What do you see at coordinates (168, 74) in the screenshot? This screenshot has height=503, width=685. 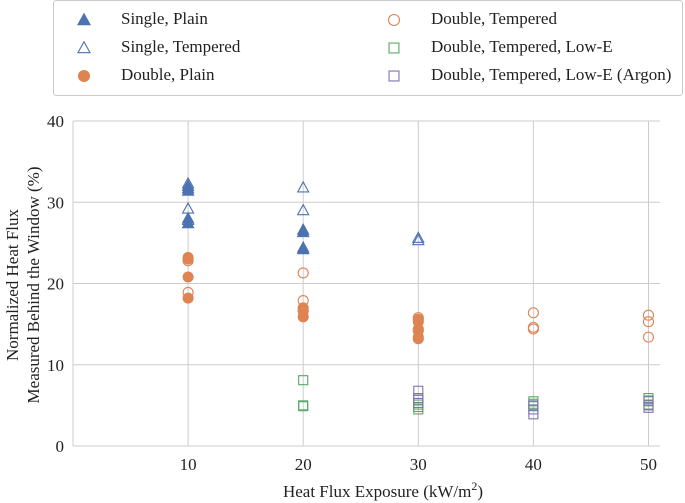 I see `legend-label: Double, Plain` at bounding box center [168, 74].